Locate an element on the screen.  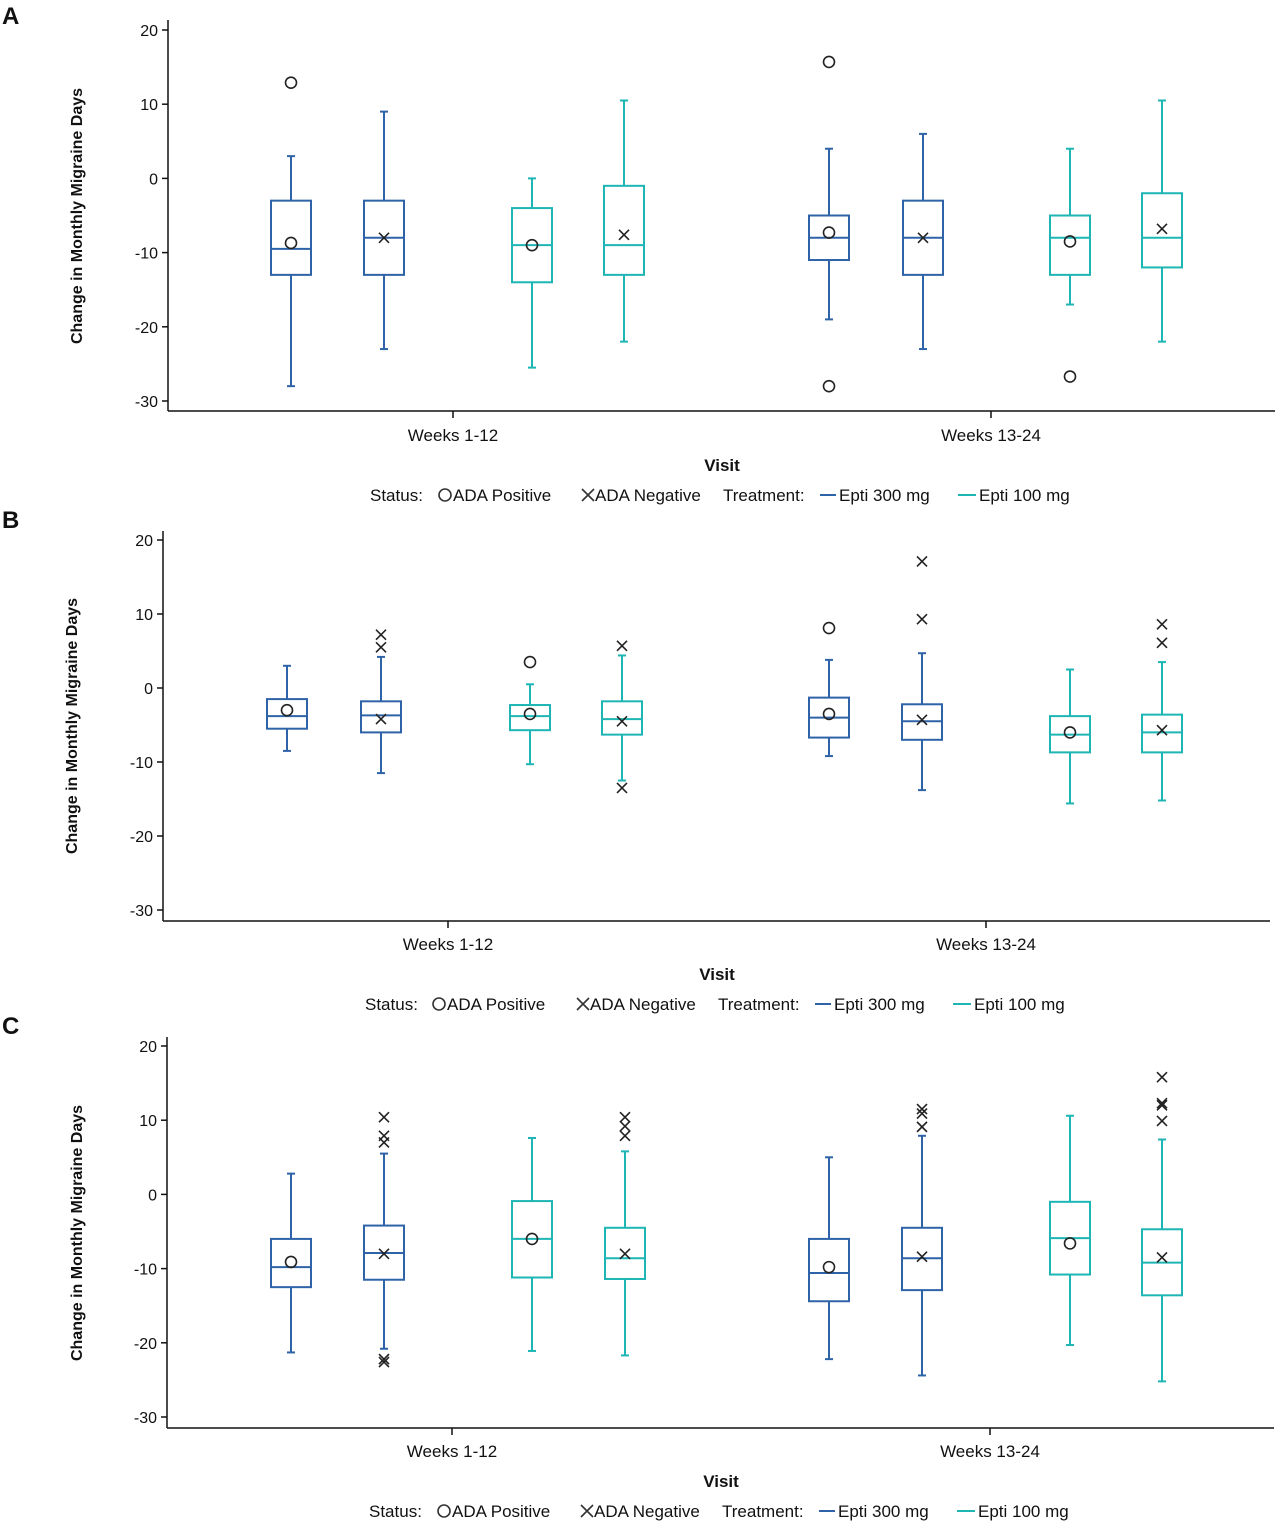
y-tick-label: 20 is located at coordinates (144, 541).